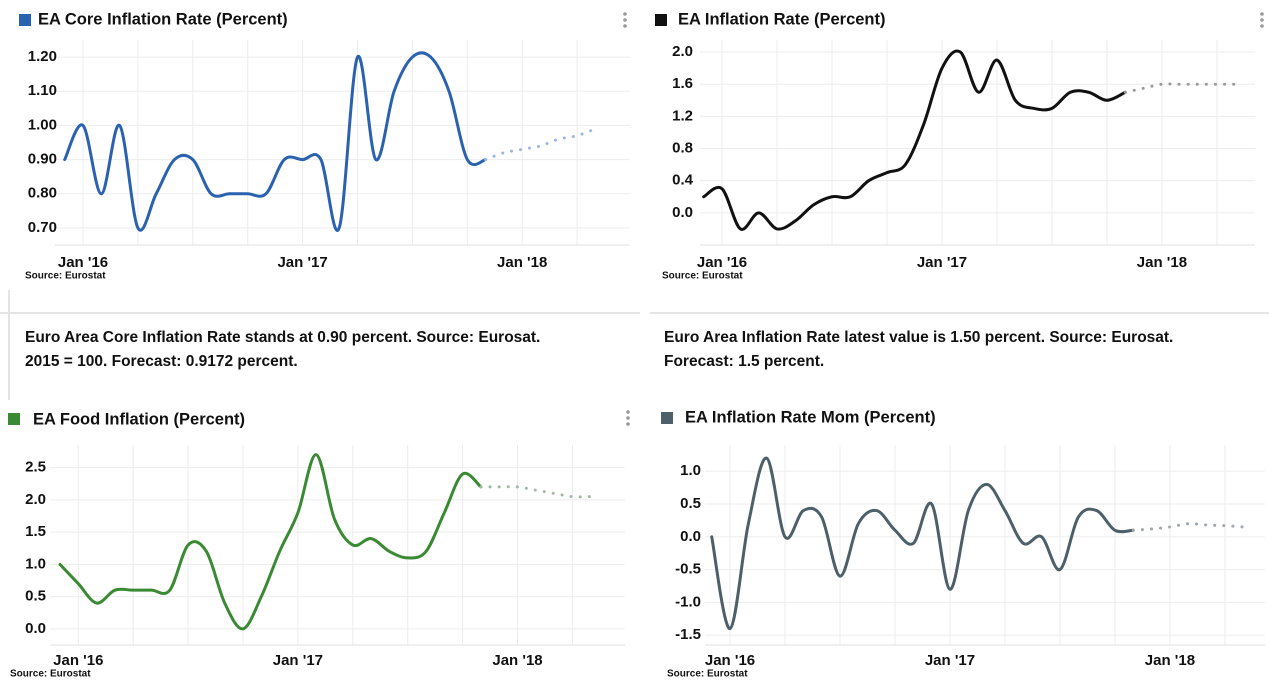  Describe the element at coordinates (688, 569) in the screenshot. I see `y-tick-label: -0.5` at that location.